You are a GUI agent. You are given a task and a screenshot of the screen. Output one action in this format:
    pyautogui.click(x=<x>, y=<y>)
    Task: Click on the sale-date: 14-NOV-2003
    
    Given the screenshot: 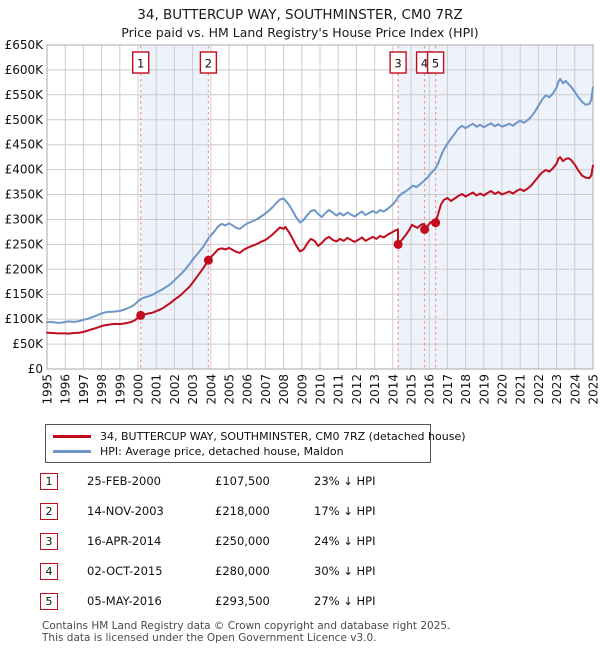 What is the action you would take?
    pyautogui.click(x=125, y=511)
    